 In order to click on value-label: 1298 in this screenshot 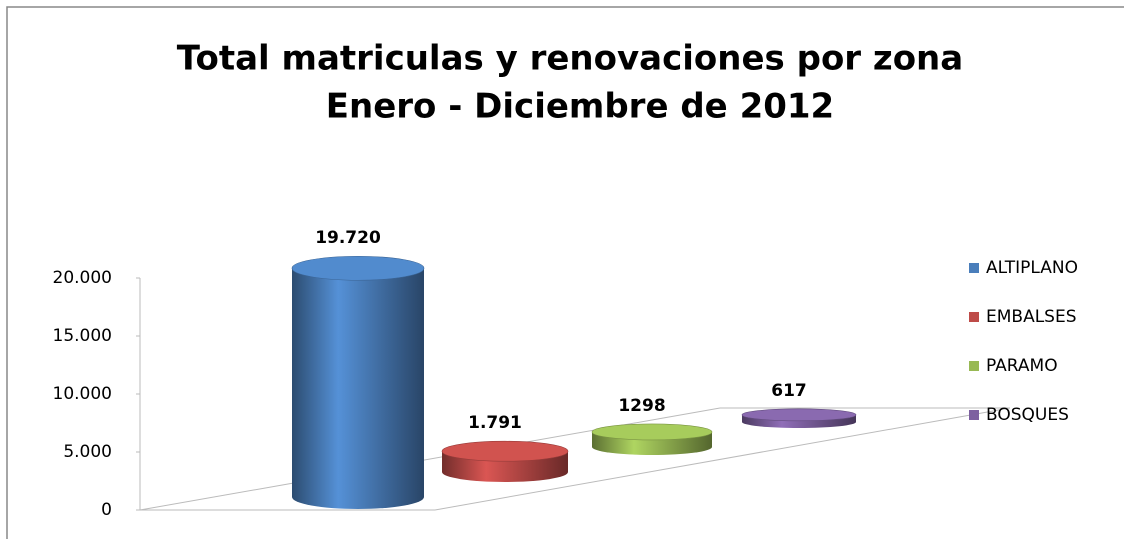, I will do `click(641, 406)`.